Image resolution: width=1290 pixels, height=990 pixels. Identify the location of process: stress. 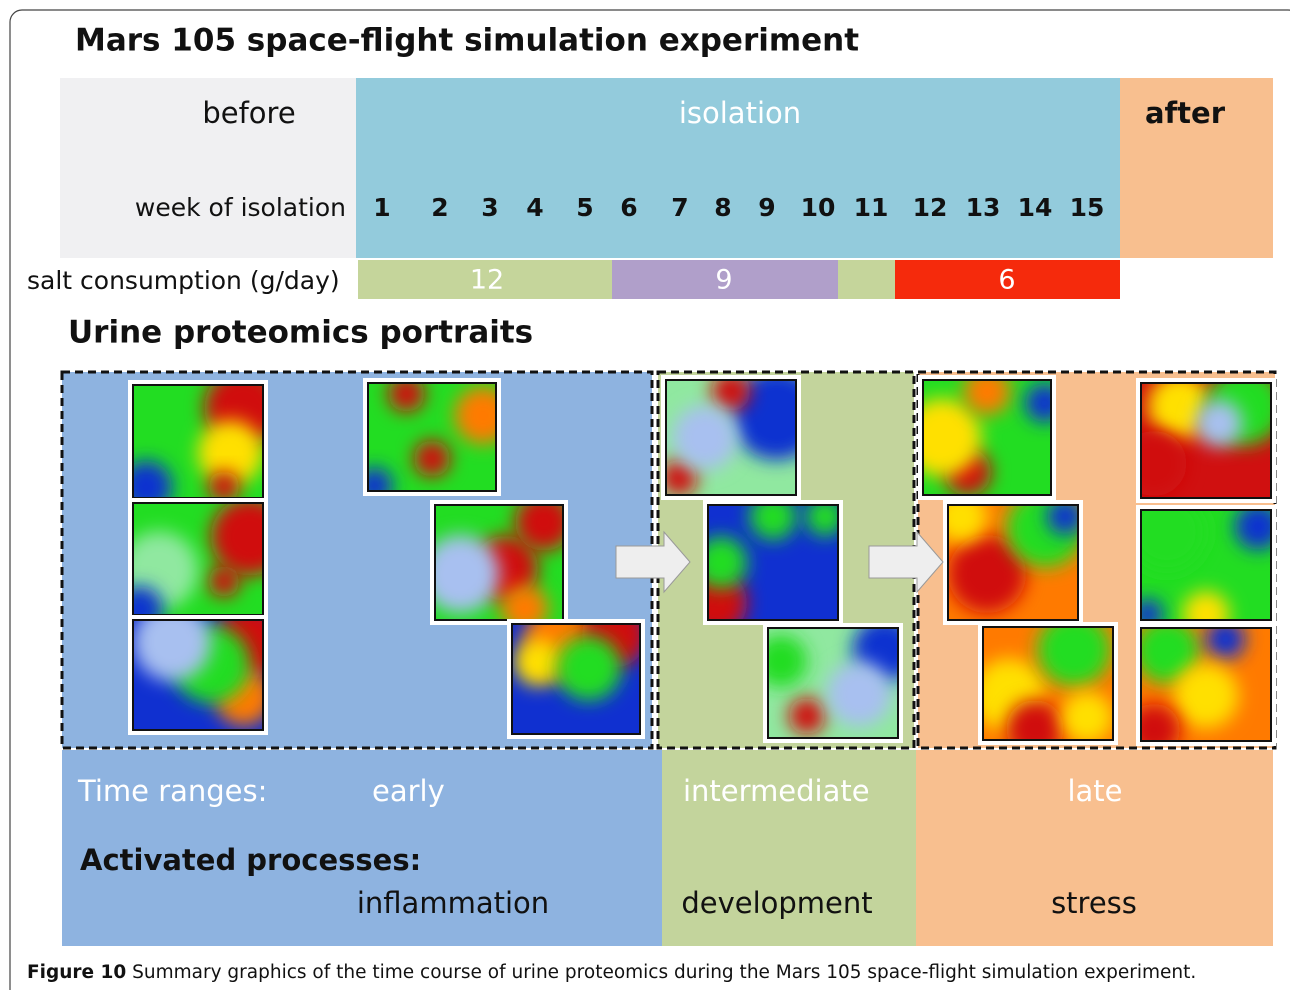
(1094, 903).